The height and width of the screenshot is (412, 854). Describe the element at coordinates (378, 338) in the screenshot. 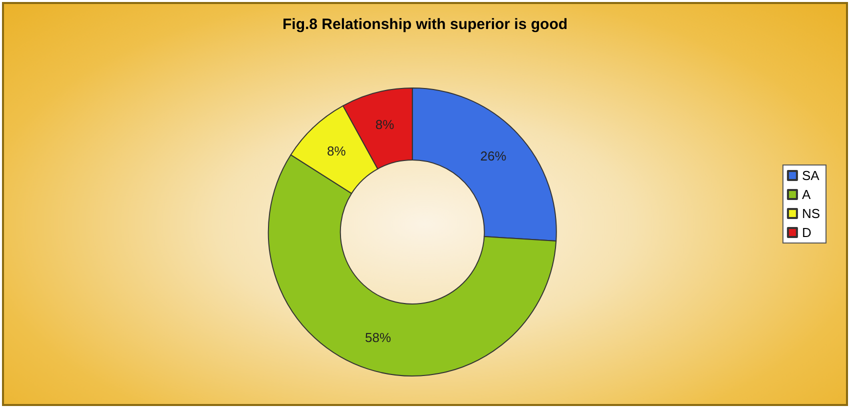

I see `data-label: 58%` at that location.